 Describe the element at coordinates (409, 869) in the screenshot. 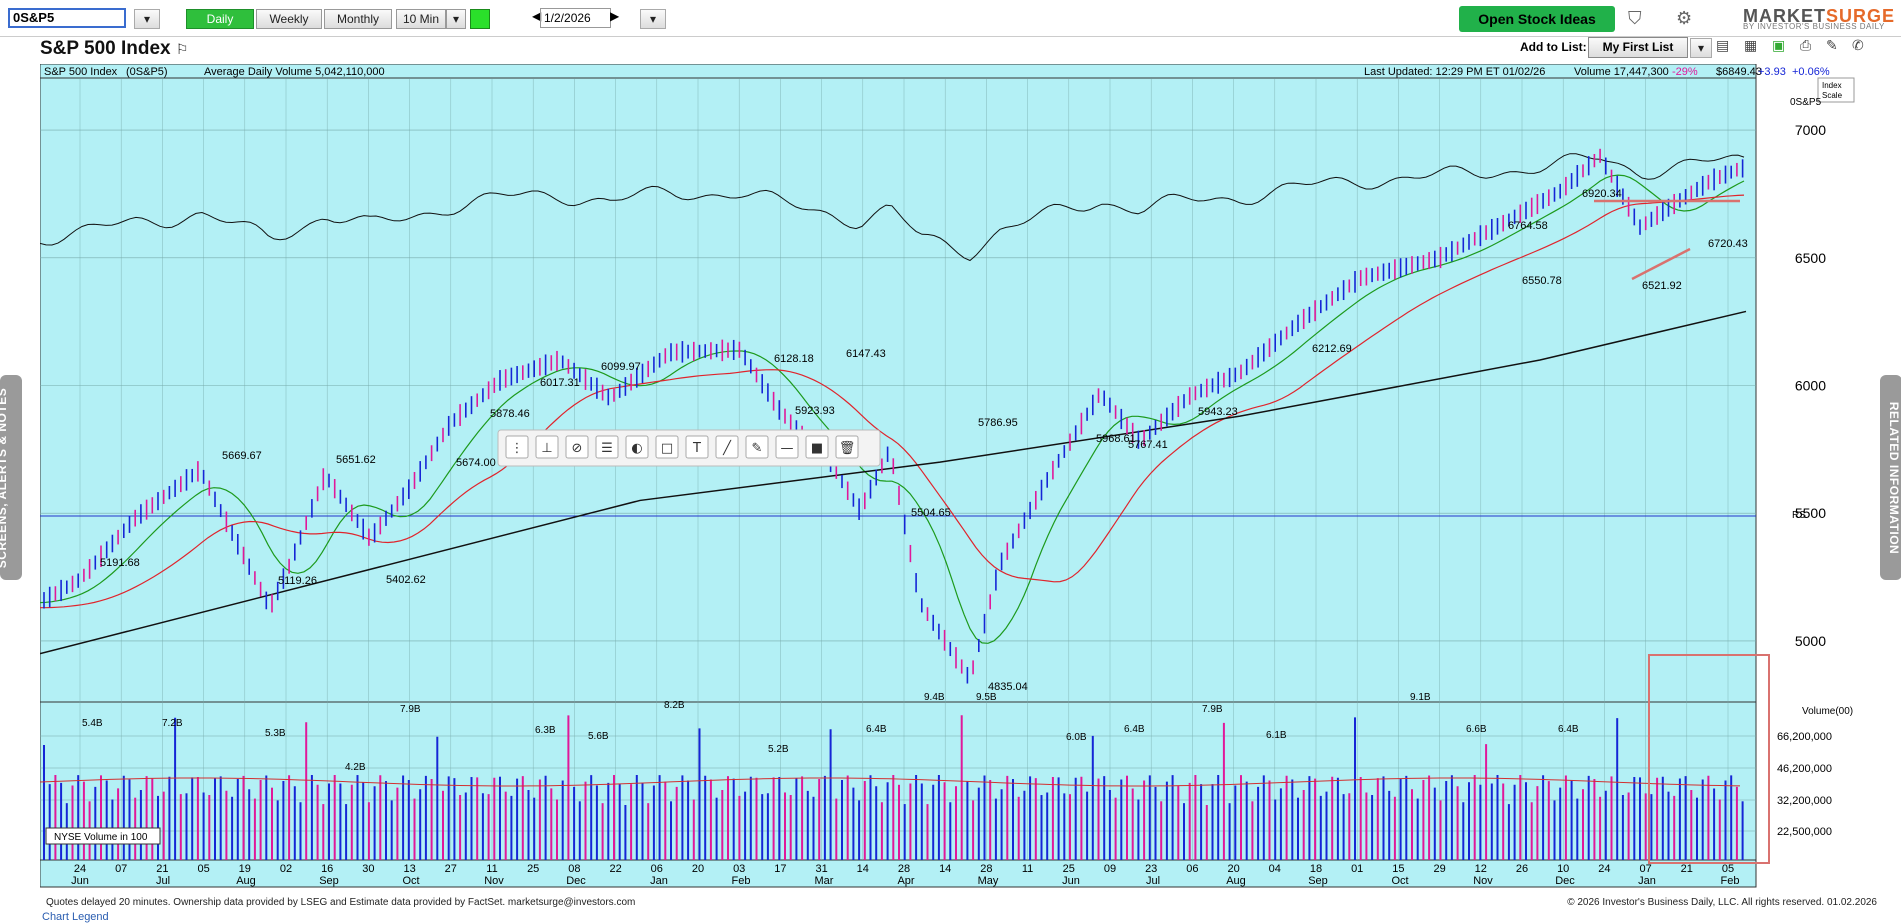

I see `x-tick-label: 13` at that location.